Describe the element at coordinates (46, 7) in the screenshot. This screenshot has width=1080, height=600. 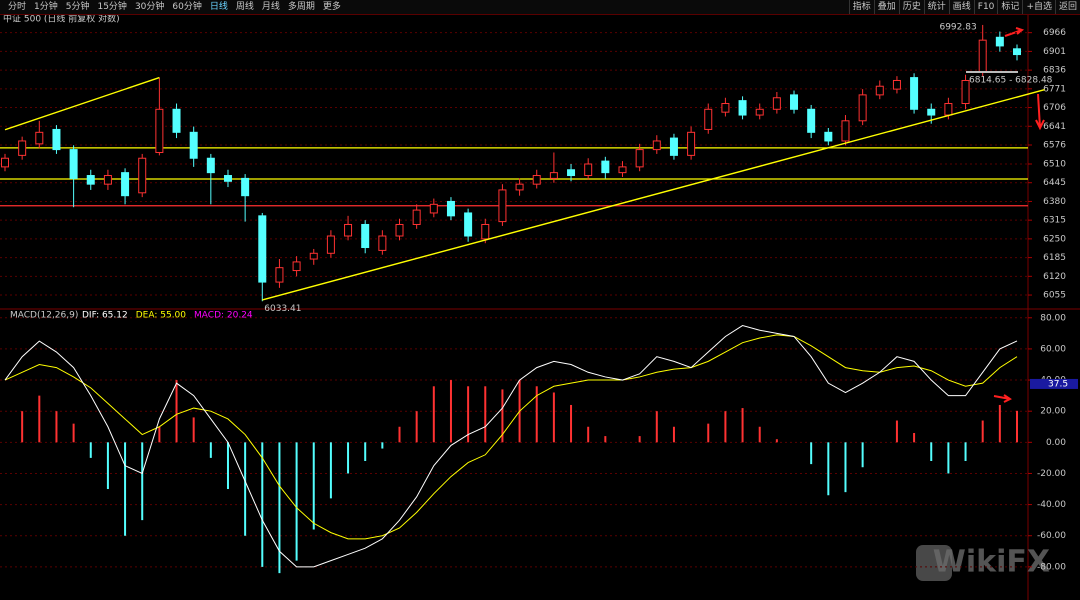
I see `period-tab: 1分钟` at that location.